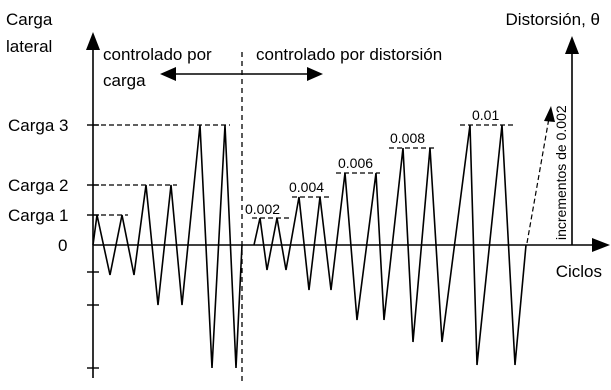 This screenshot has width=611, height=390. Describe the element at coordinates (553, 19) in the screenshot. I see `right-axis-label: Distorsión, θ` at that location.